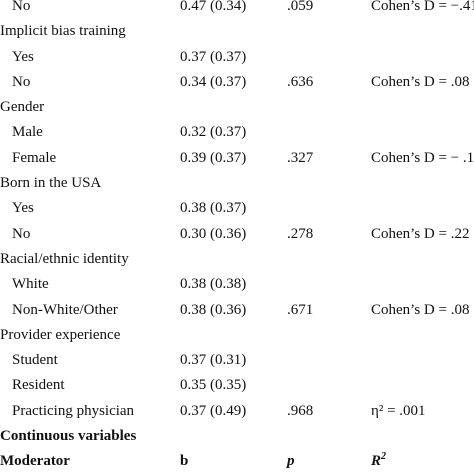  I want to click on section-heading-row: Continuous variables, so click(237, 436).